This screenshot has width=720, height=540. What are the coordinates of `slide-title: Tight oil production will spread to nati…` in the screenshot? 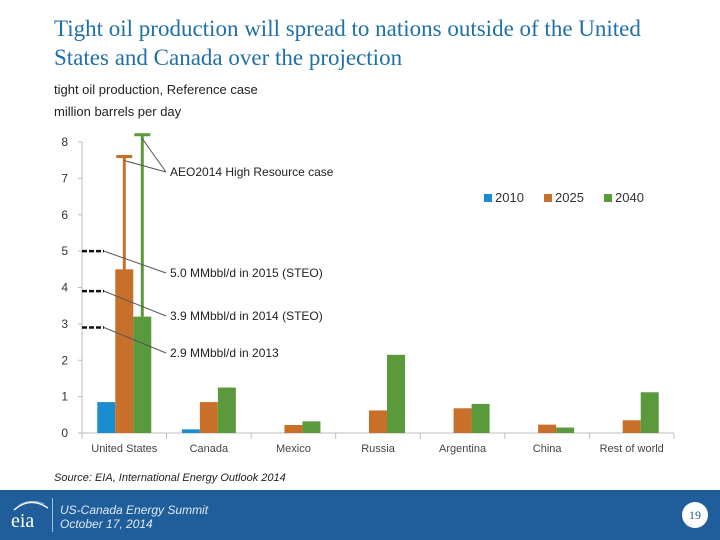 It's located at (347, 43).